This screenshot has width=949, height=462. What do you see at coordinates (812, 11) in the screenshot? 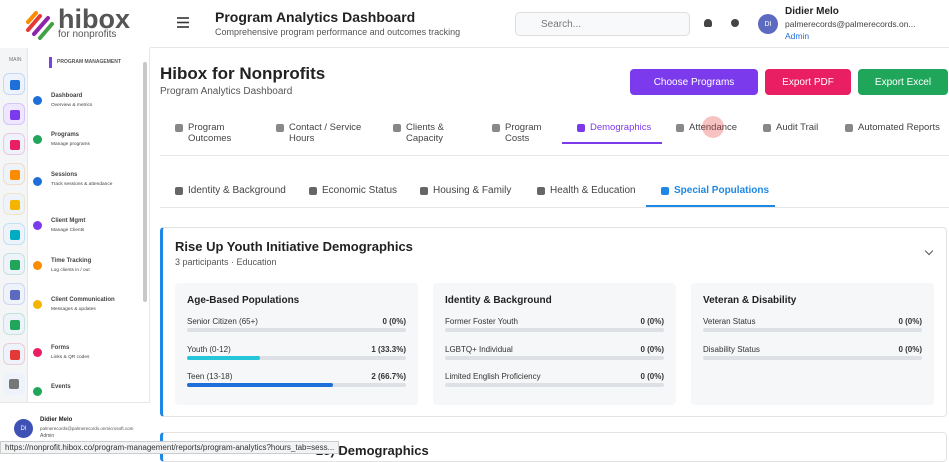
I see `header-user-name: Didier Melo` at bounding box center [812, 11].